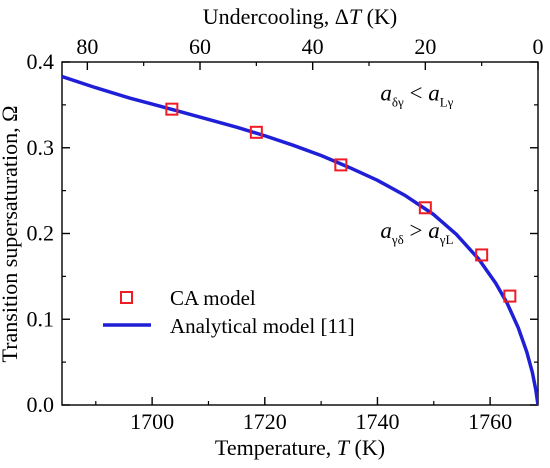 The width and height of the screenshot is (550, 468). Describe the element at coordinates (262, 326) in the screenshot. I see `legend-label-analytical-model: Analytical model [11]` at that location.